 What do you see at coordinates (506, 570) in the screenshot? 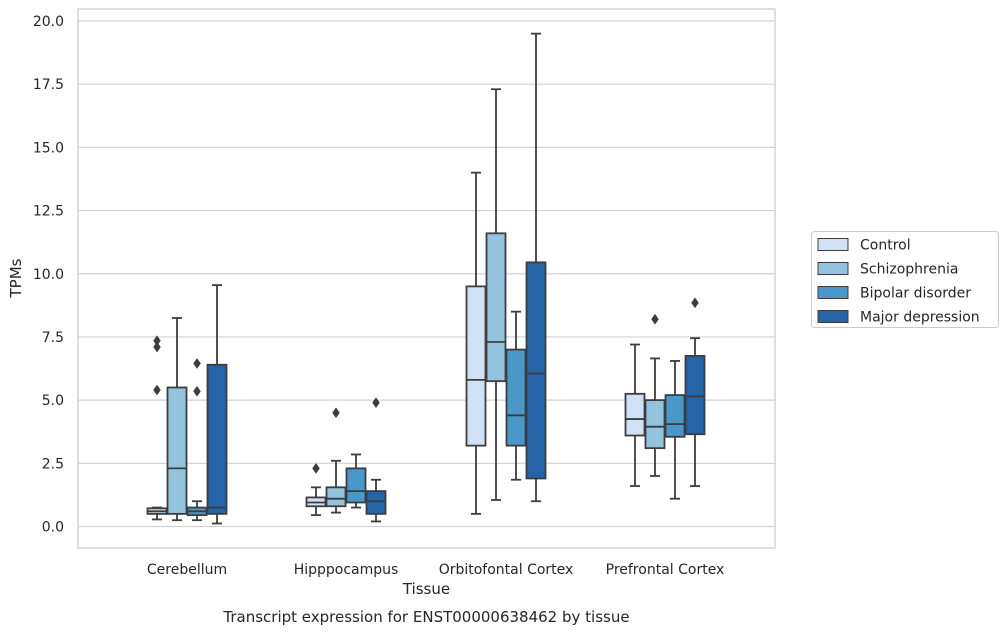
I see `x-tick-label: Orbitofontal Cortex` at bounding box center [506, 570].